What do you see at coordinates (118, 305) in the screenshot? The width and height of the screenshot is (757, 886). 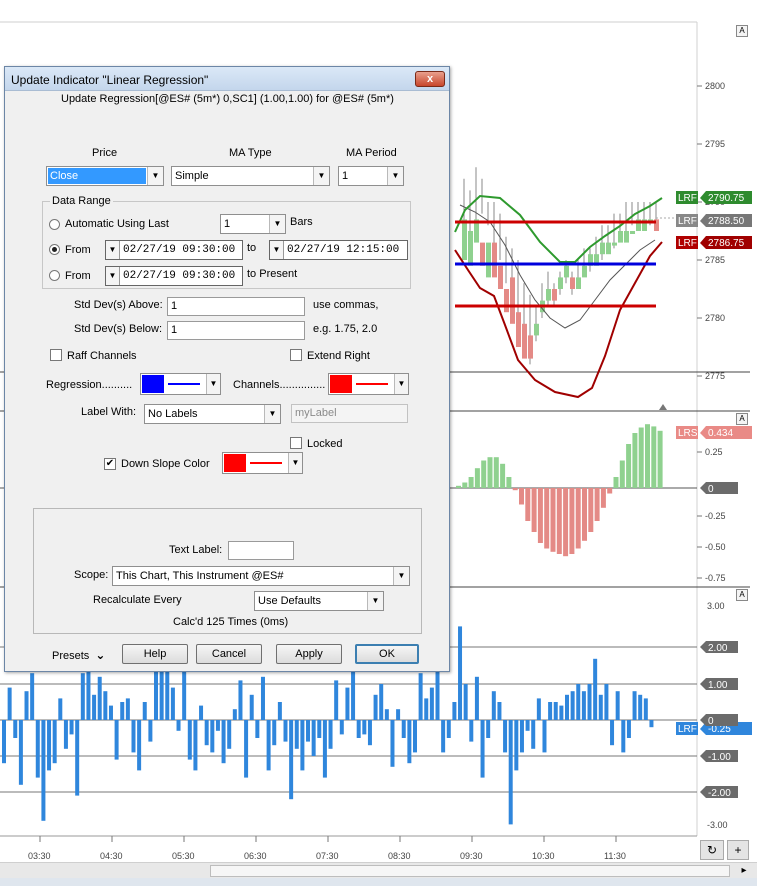 I see `std-above-label: Std Dev(s) Above:` at bounding box center [118, 305].